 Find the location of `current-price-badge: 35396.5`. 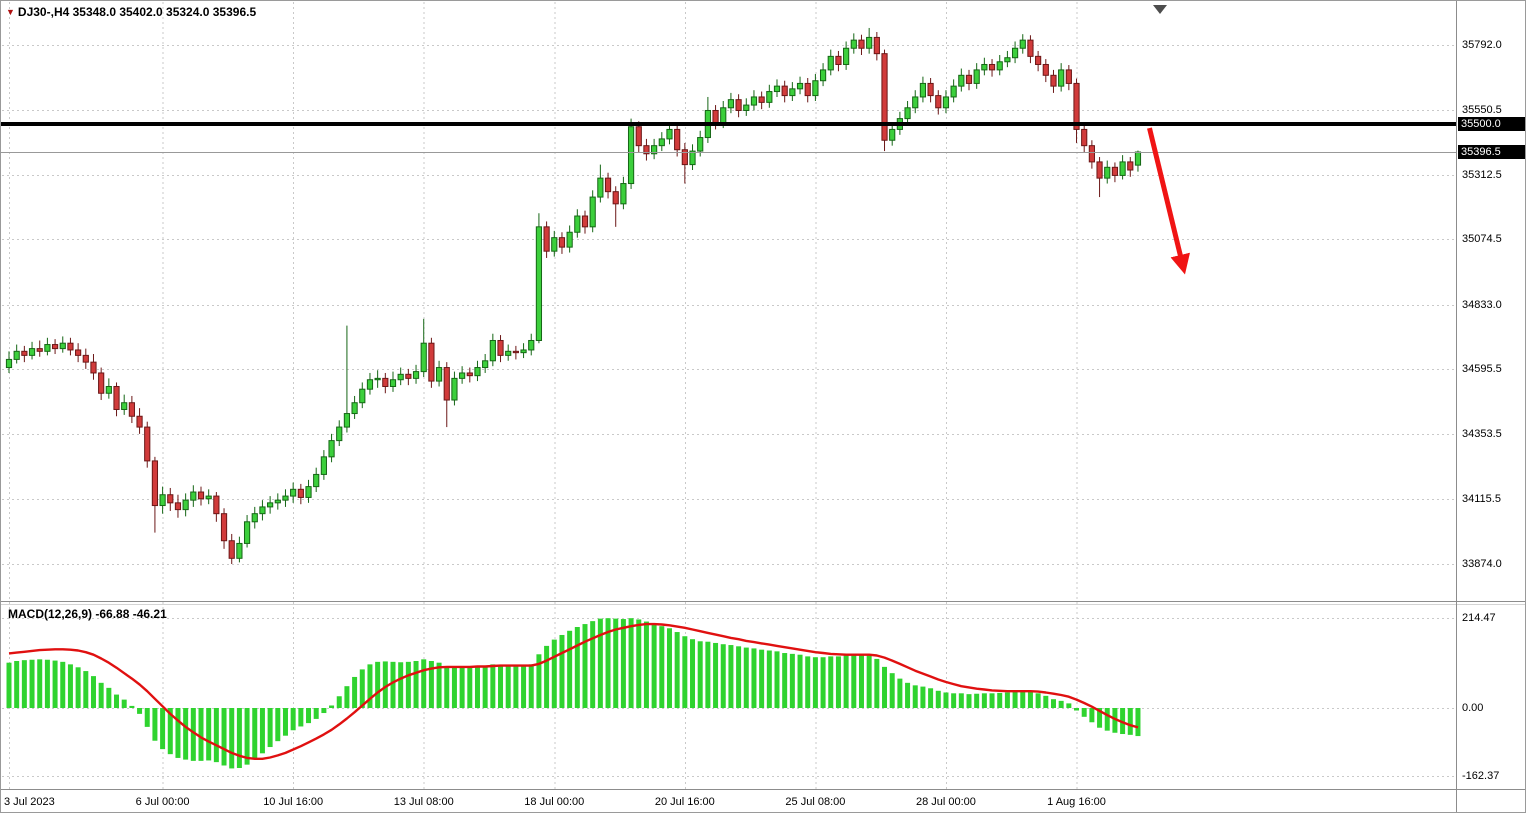

current-price-badge: 35396.5 is located at coordinates (1491, 152).